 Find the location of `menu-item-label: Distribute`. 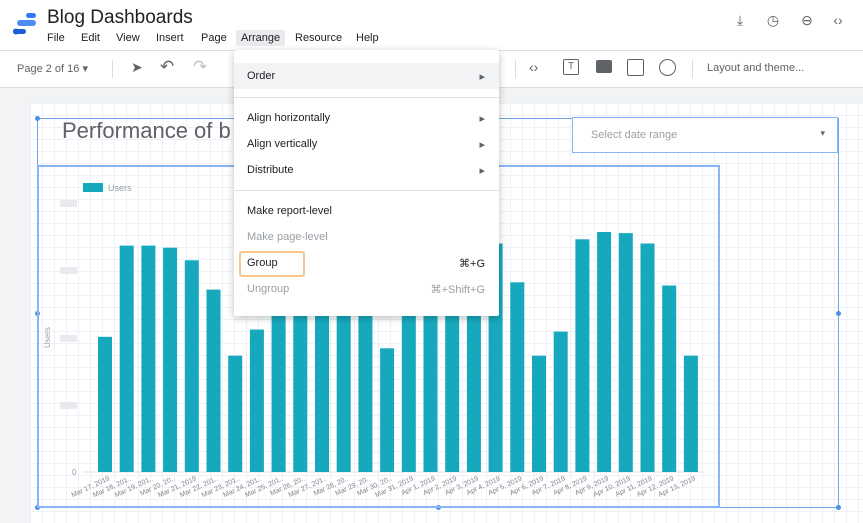

menu-item-label: Distribute is located at coordinates (270, 170).